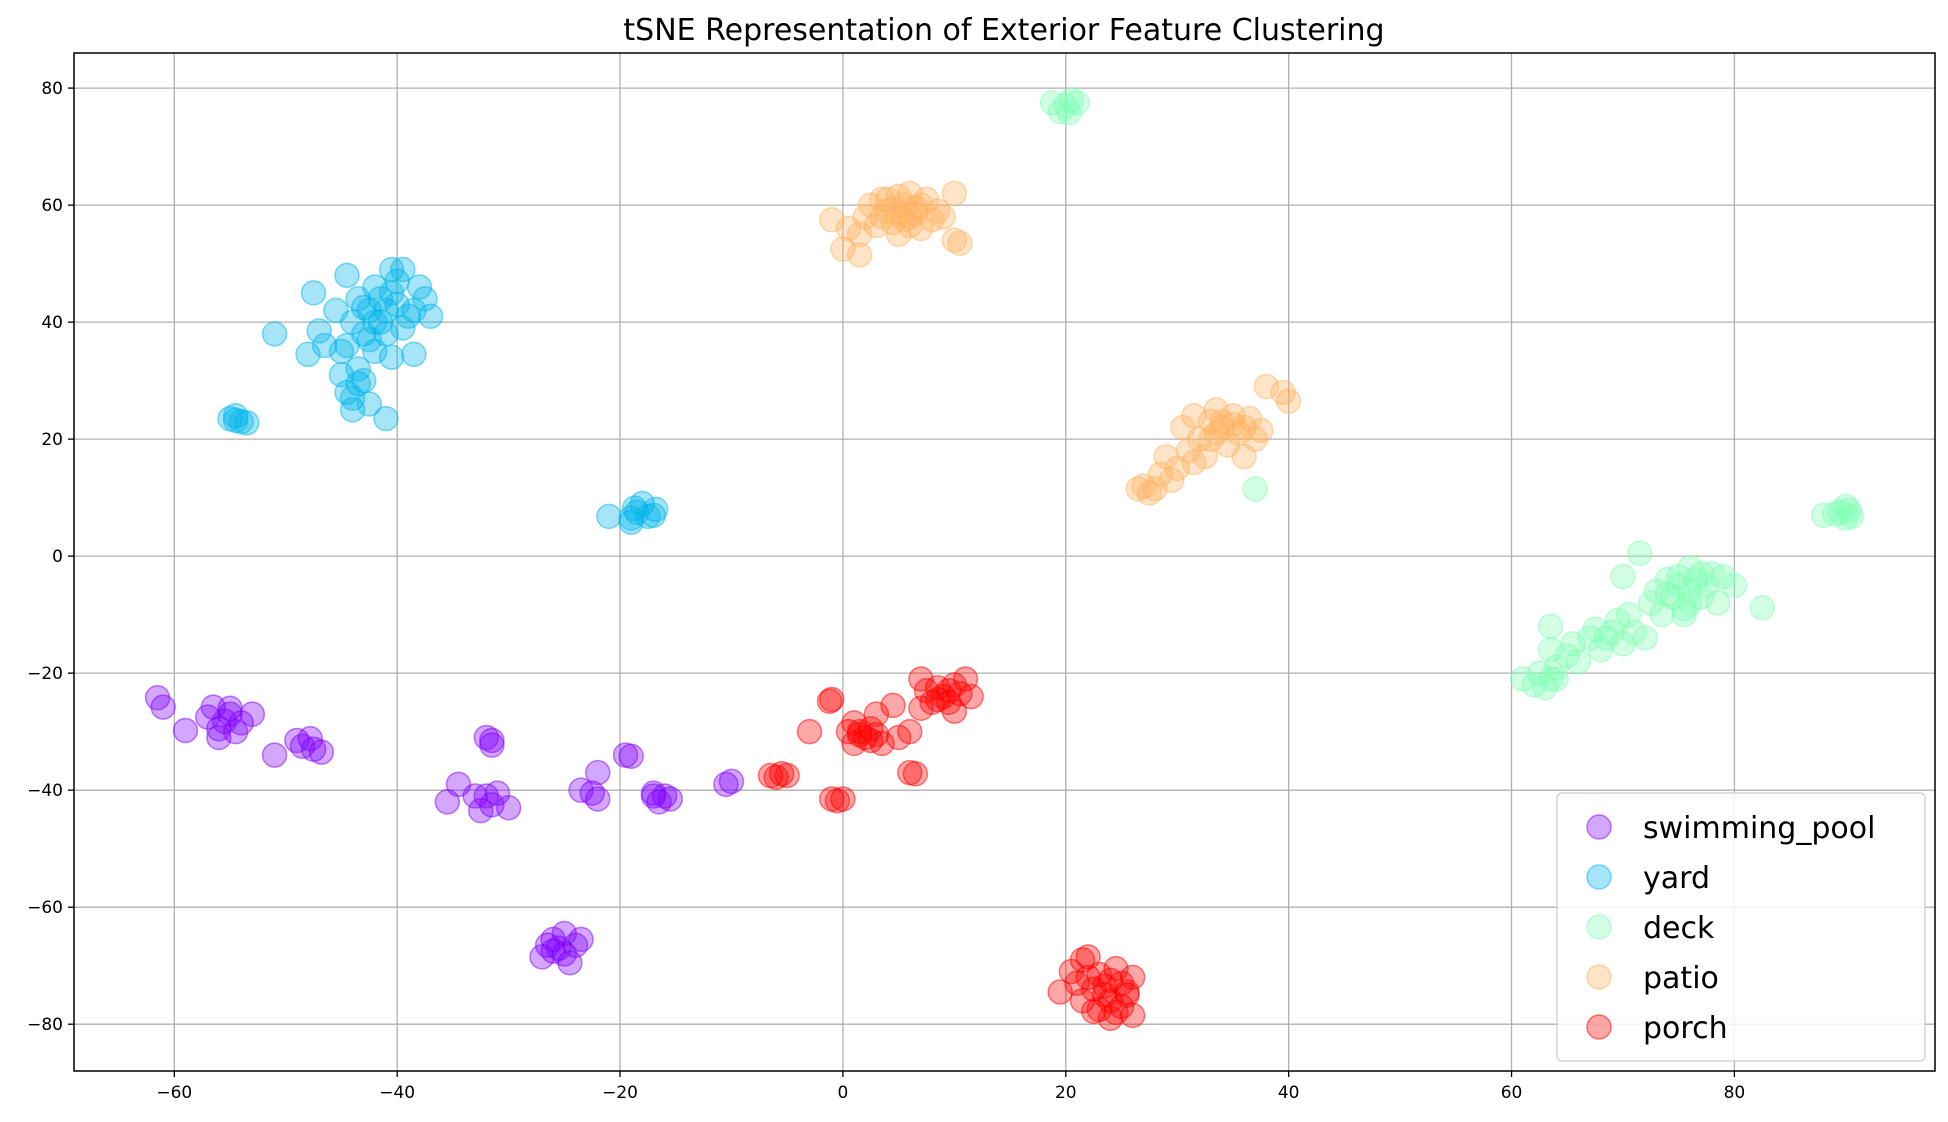 The height and width of the screenshot is (1122, 1948). I want to click on x-tick-label: 40, so click(1289, 1093).